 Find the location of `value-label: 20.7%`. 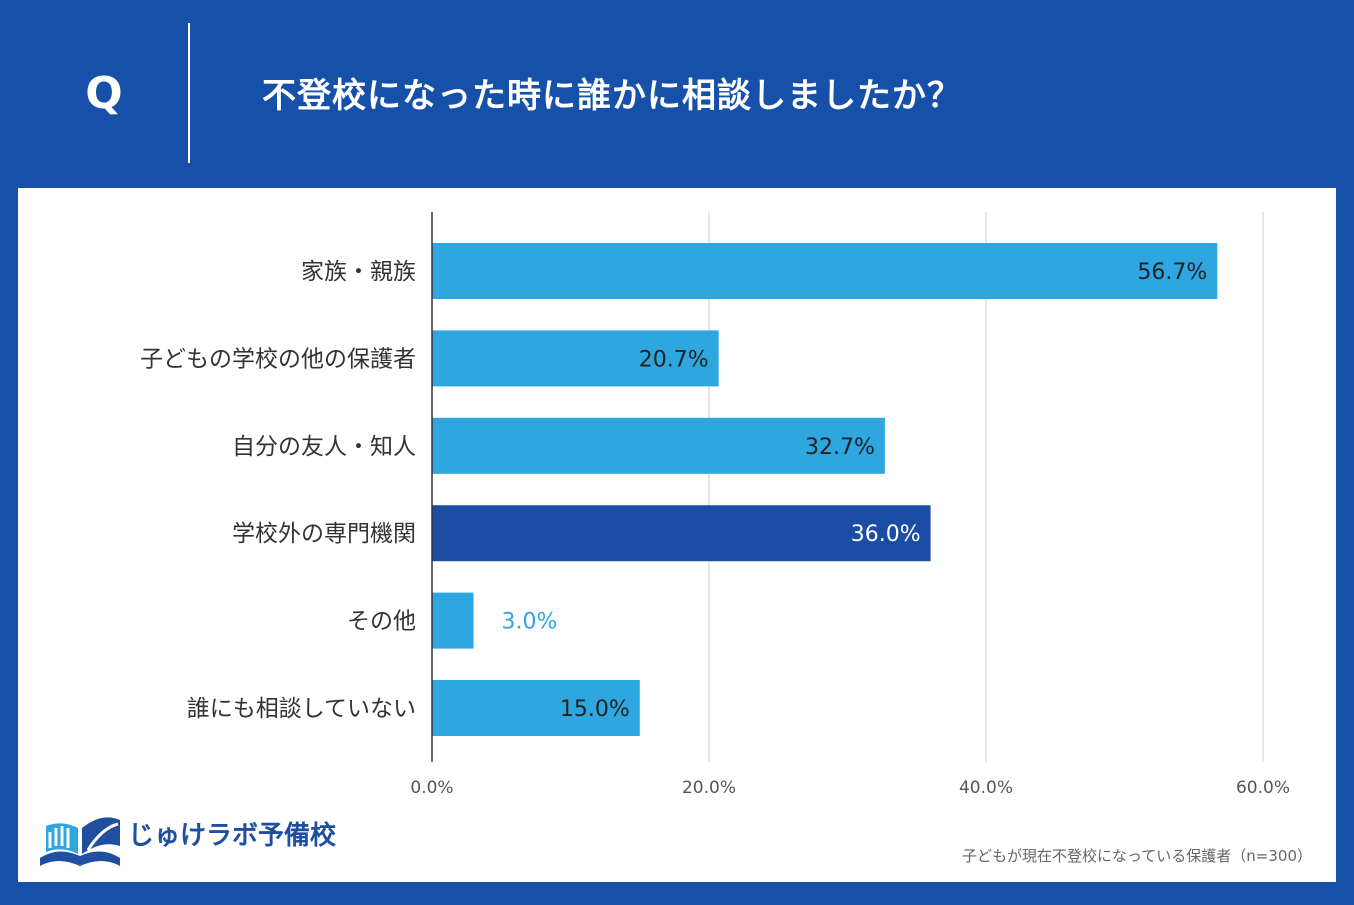

value-label: 20.7% is located at coordinates (674, 359).